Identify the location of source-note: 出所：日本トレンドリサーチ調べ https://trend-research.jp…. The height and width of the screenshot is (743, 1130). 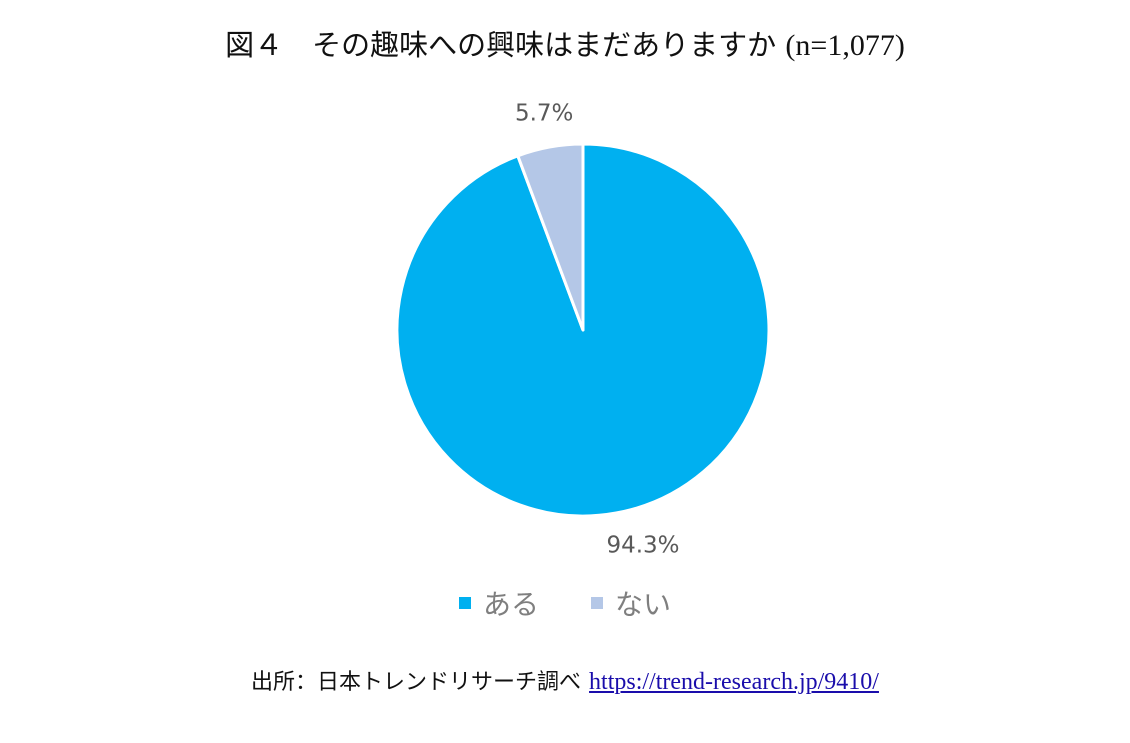
(565, 680).